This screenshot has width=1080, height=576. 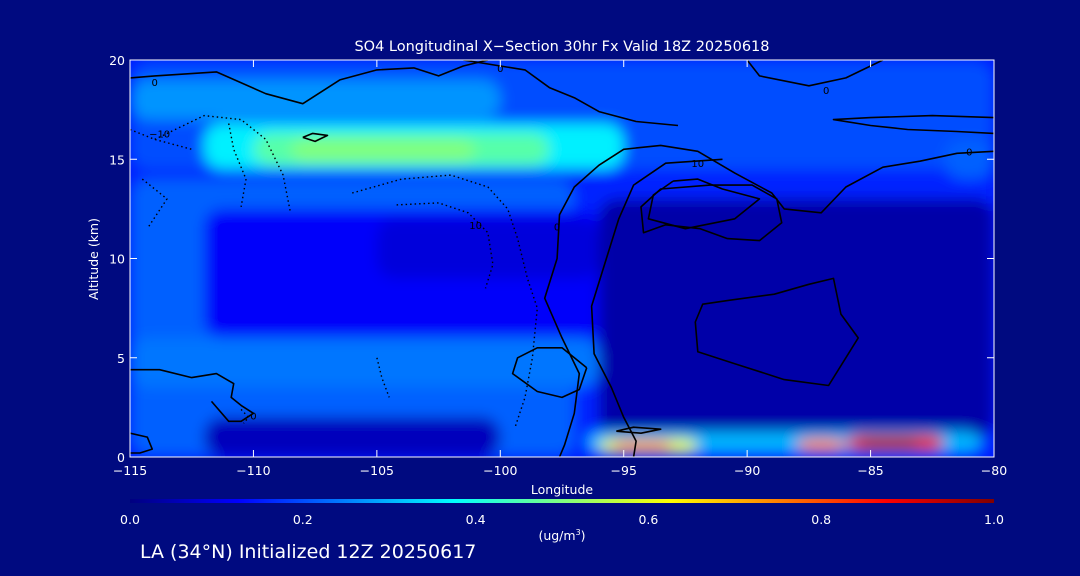 I want to click on colorbar: 0.0 0.2 0.4 0.6 0.8 1.0 (ug/m3), so click(x=562, y=521).